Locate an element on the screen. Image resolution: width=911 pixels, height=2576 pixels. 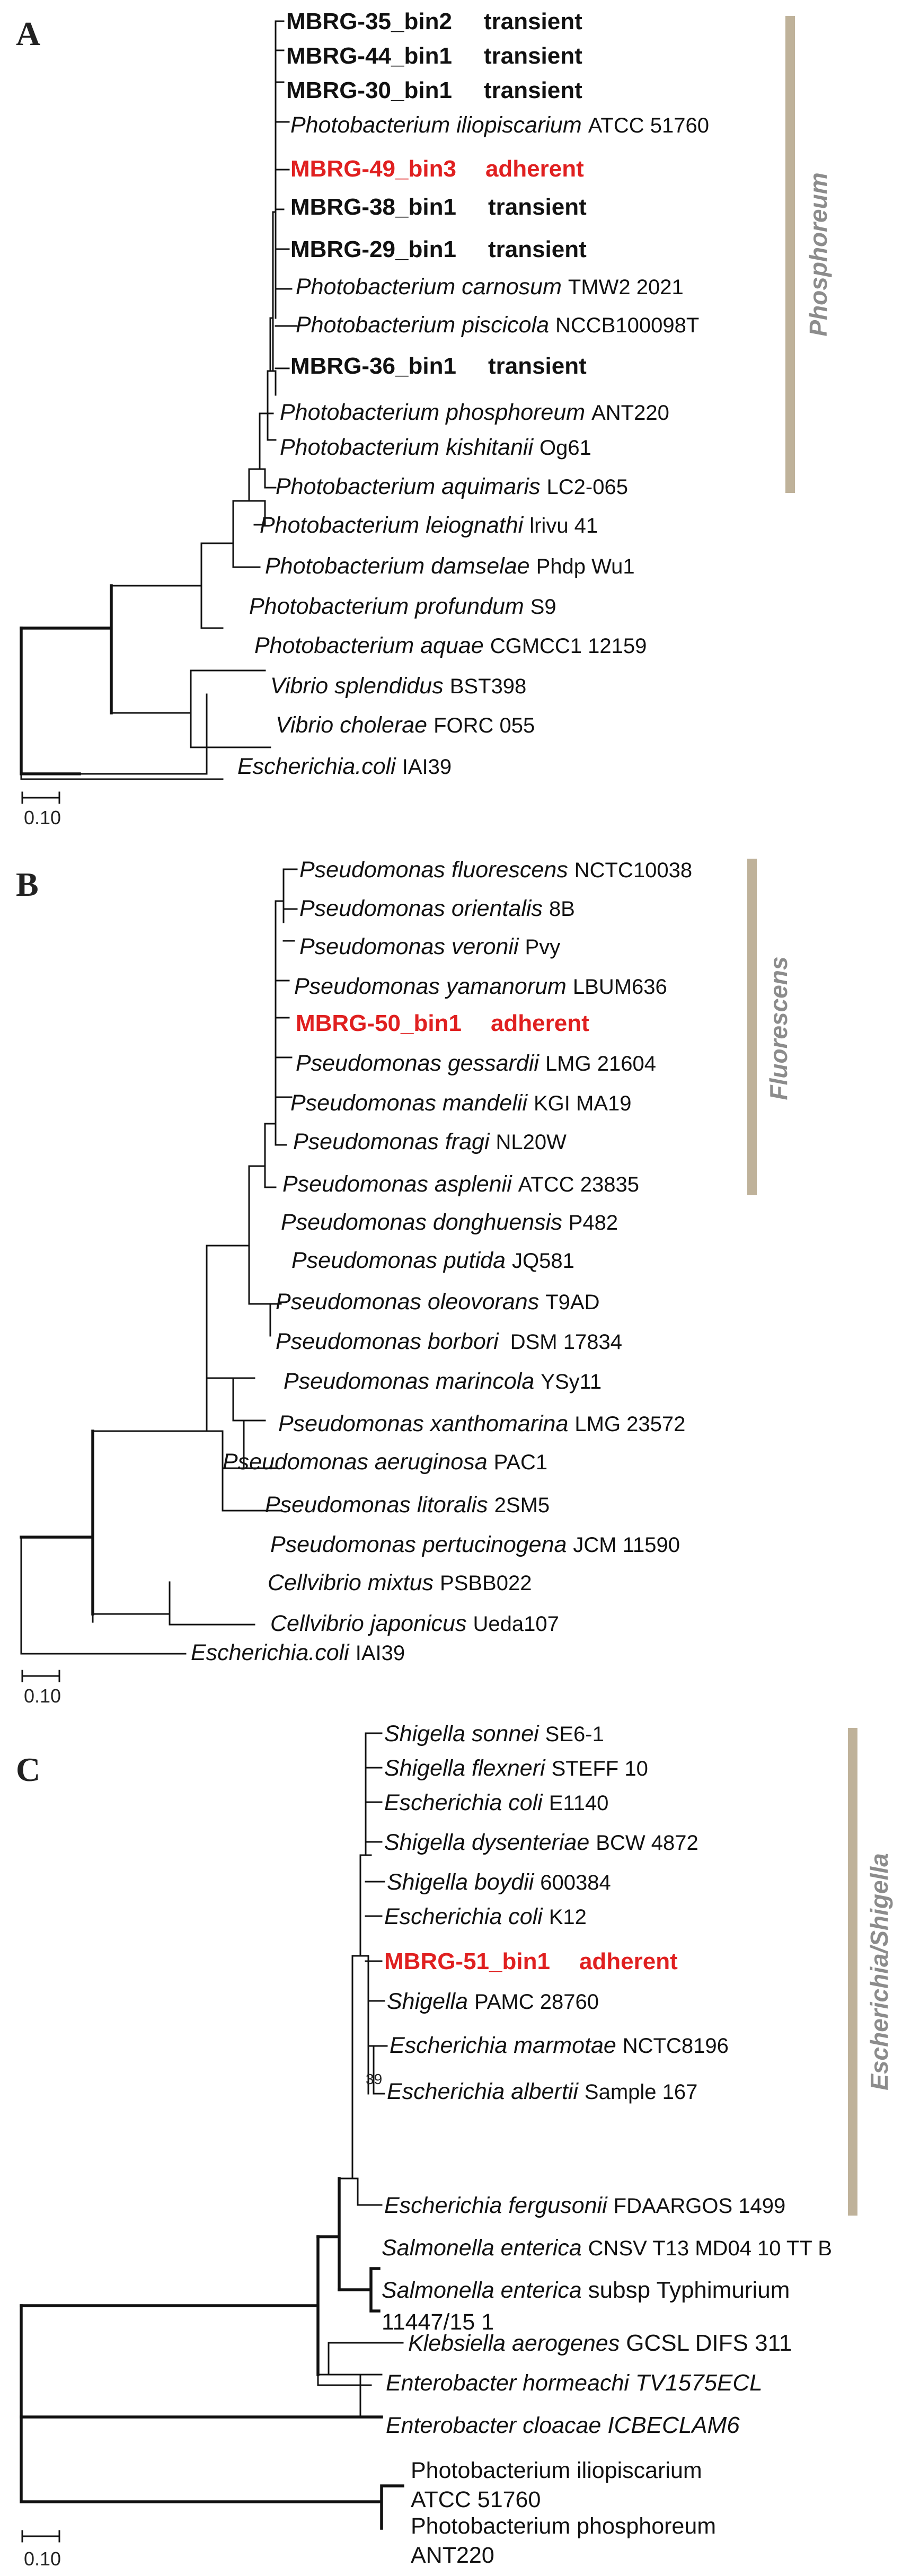
panel-a-letter: A is located at coordinates (28, 33).